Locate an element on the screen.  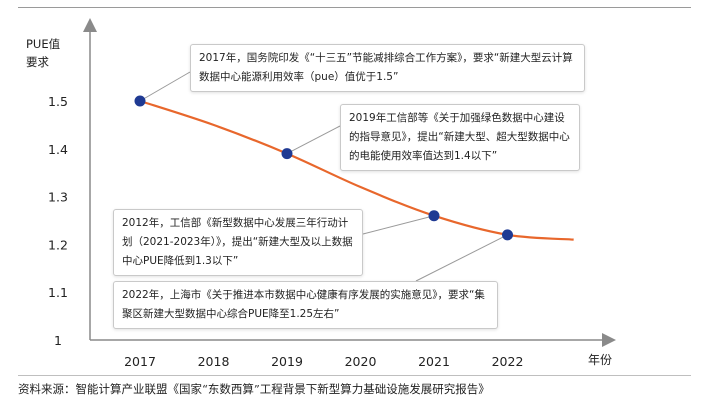
x-tick-label: 2019 is located at coordinates (287, 361).